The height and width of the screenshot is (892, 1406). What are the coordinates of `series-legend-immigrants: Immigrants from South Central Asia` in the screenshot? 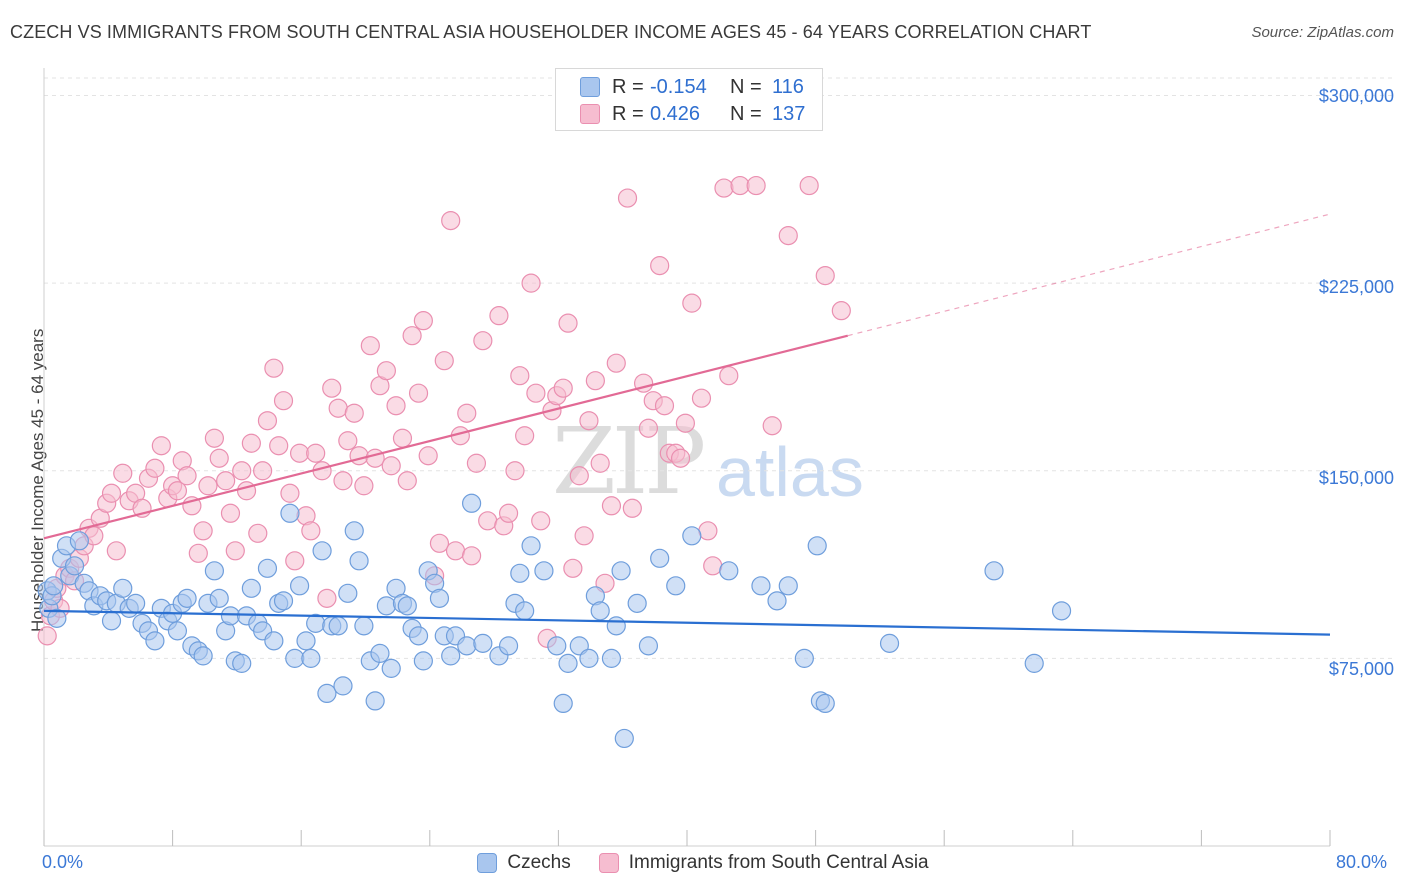 It's located at (763, 863).